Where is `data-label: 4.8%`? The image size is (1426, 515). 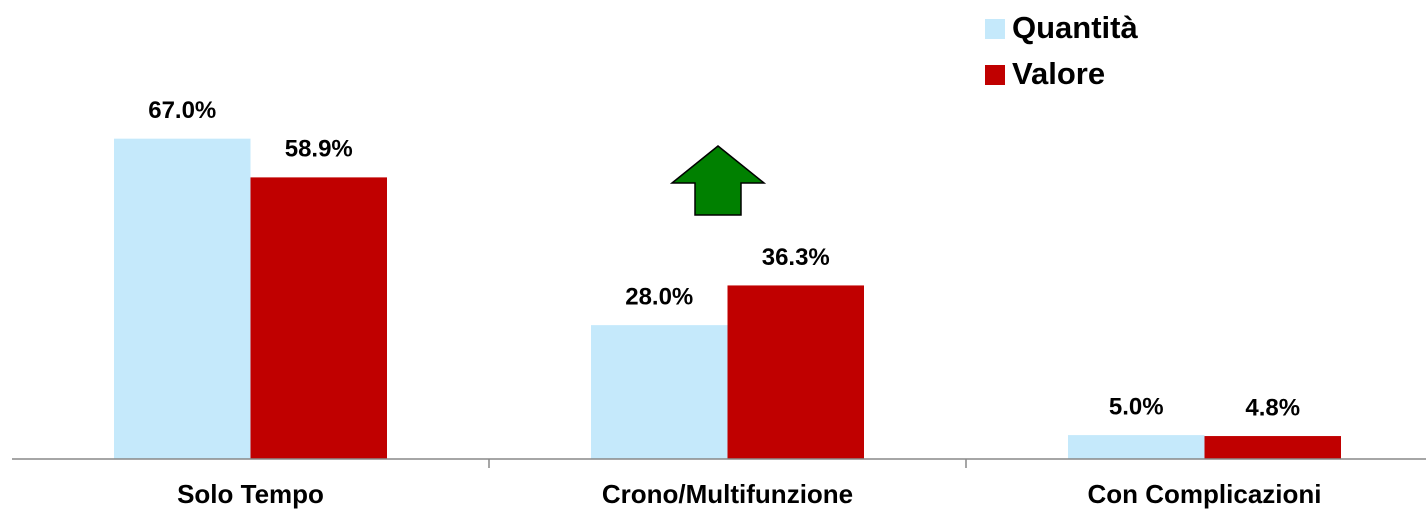 data-label: 4.8% is located at coordinates (1272, 407).